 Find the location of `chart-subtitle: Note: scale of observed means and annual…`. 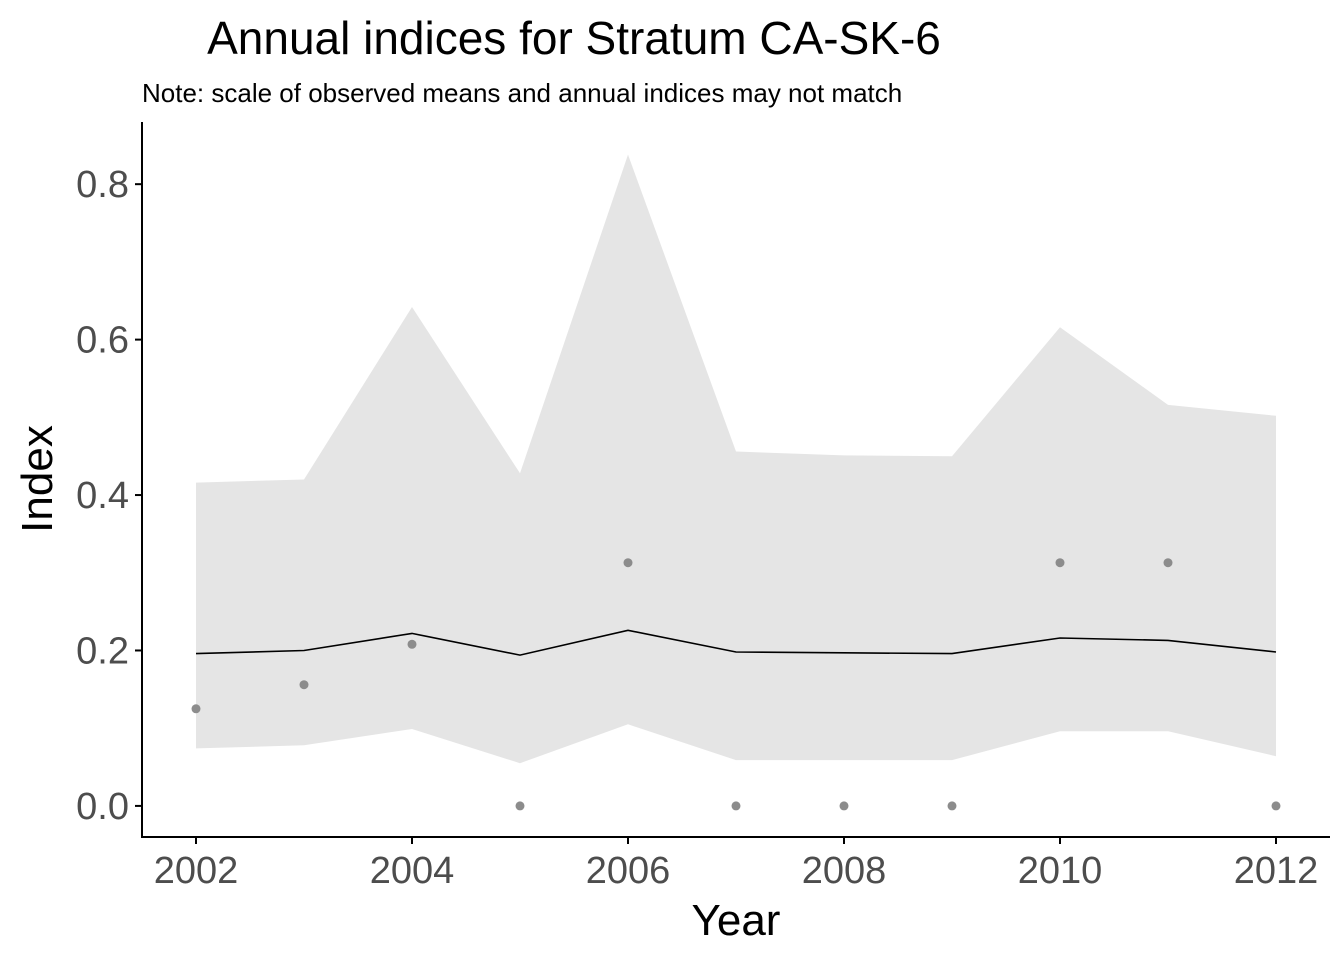

chart-subtitle: Note: scale of observed means and annual… is located at coordinates (522, 93).